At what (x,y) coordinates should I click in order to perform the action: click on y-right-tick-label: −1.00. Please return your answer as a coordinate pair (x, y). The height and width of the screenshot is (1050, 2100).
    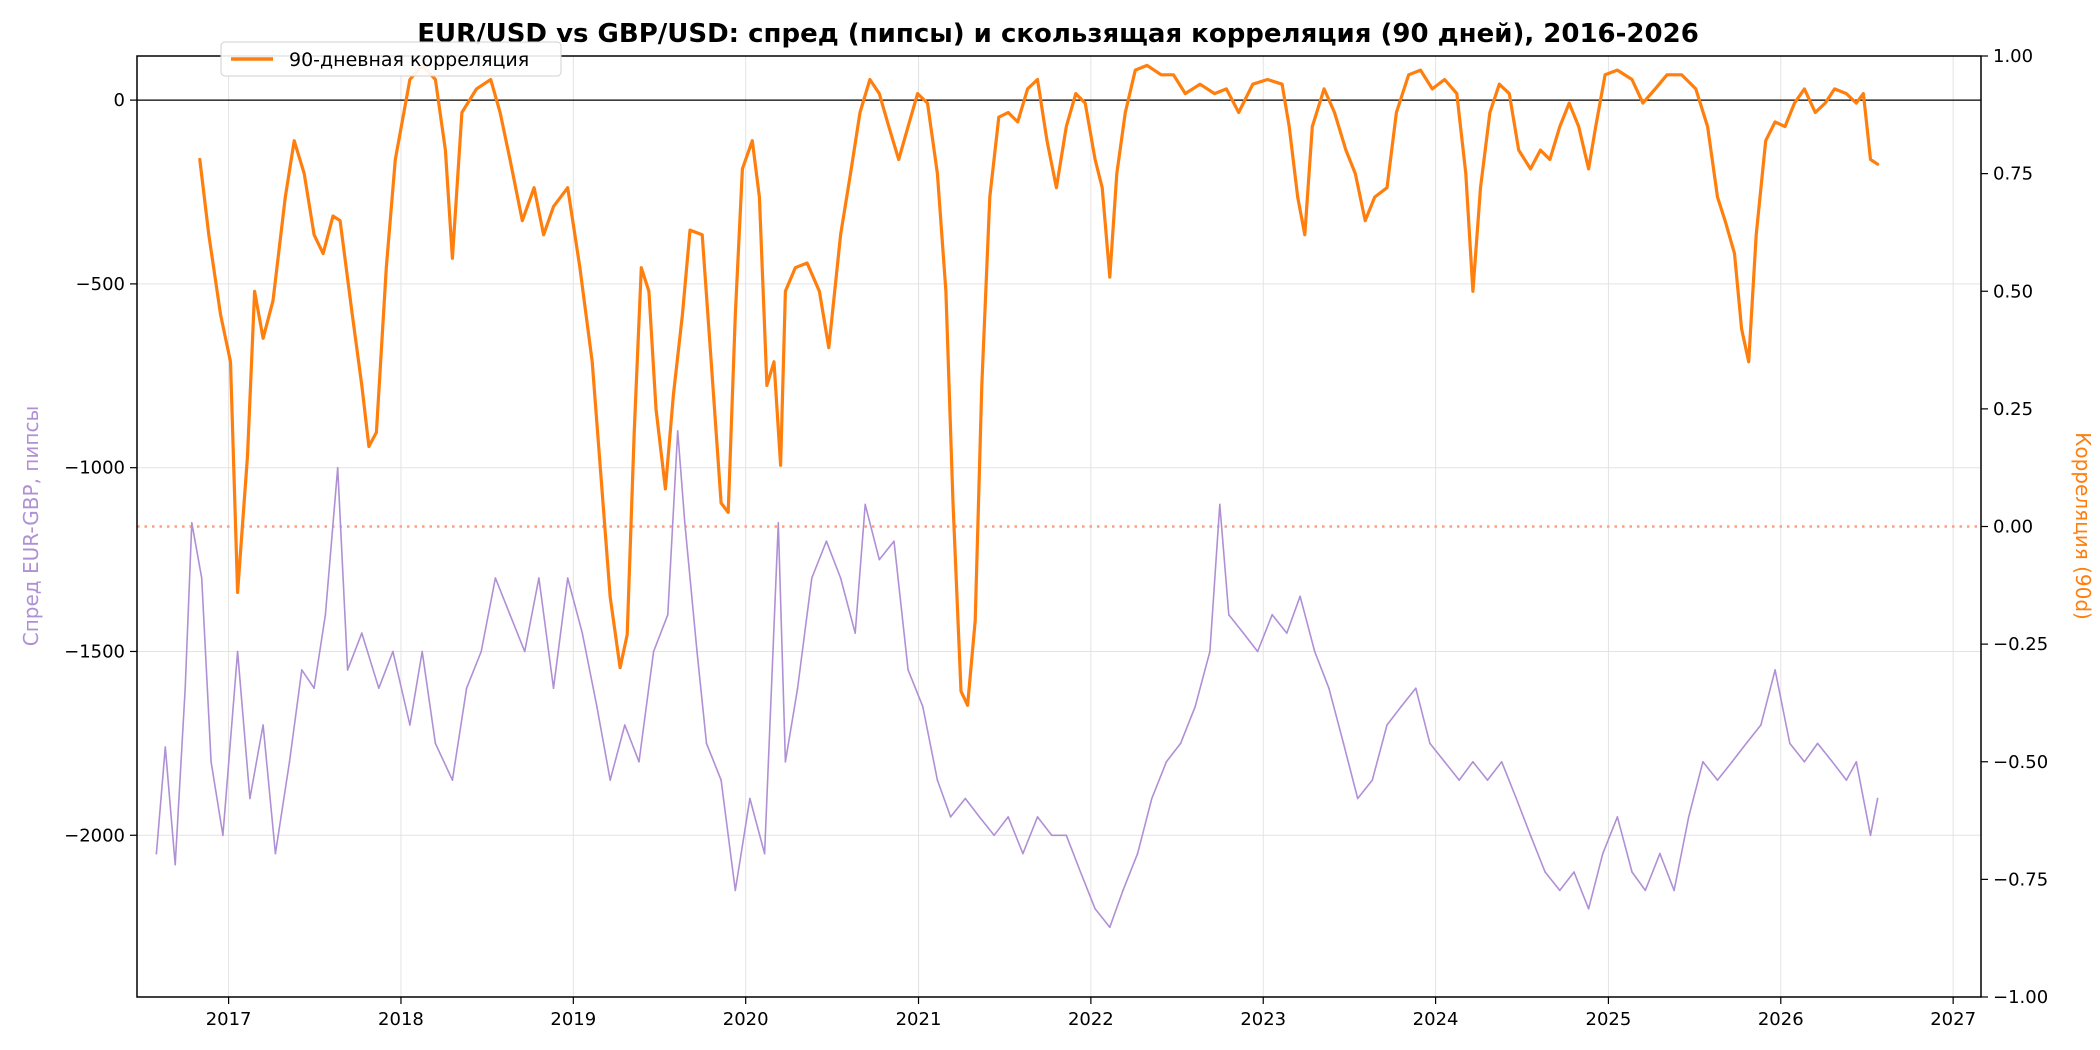
    Looking at the image, I should click on (2020, 997).